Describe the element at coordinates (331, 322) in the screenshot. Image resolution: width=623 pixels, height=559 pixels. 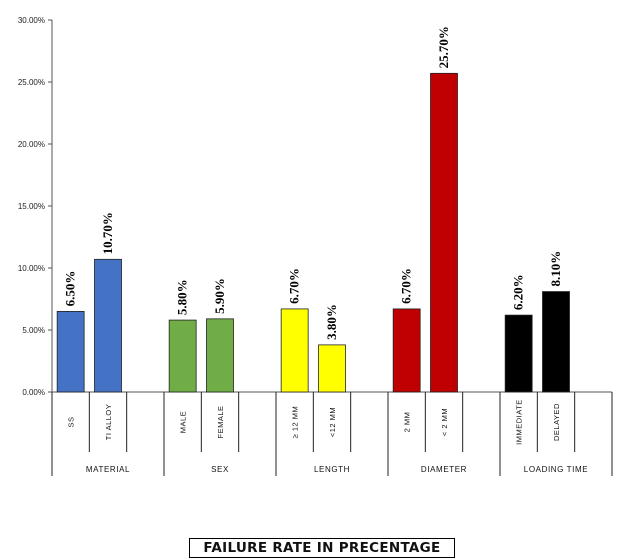
I see `data-label: 3.80%` at that location.